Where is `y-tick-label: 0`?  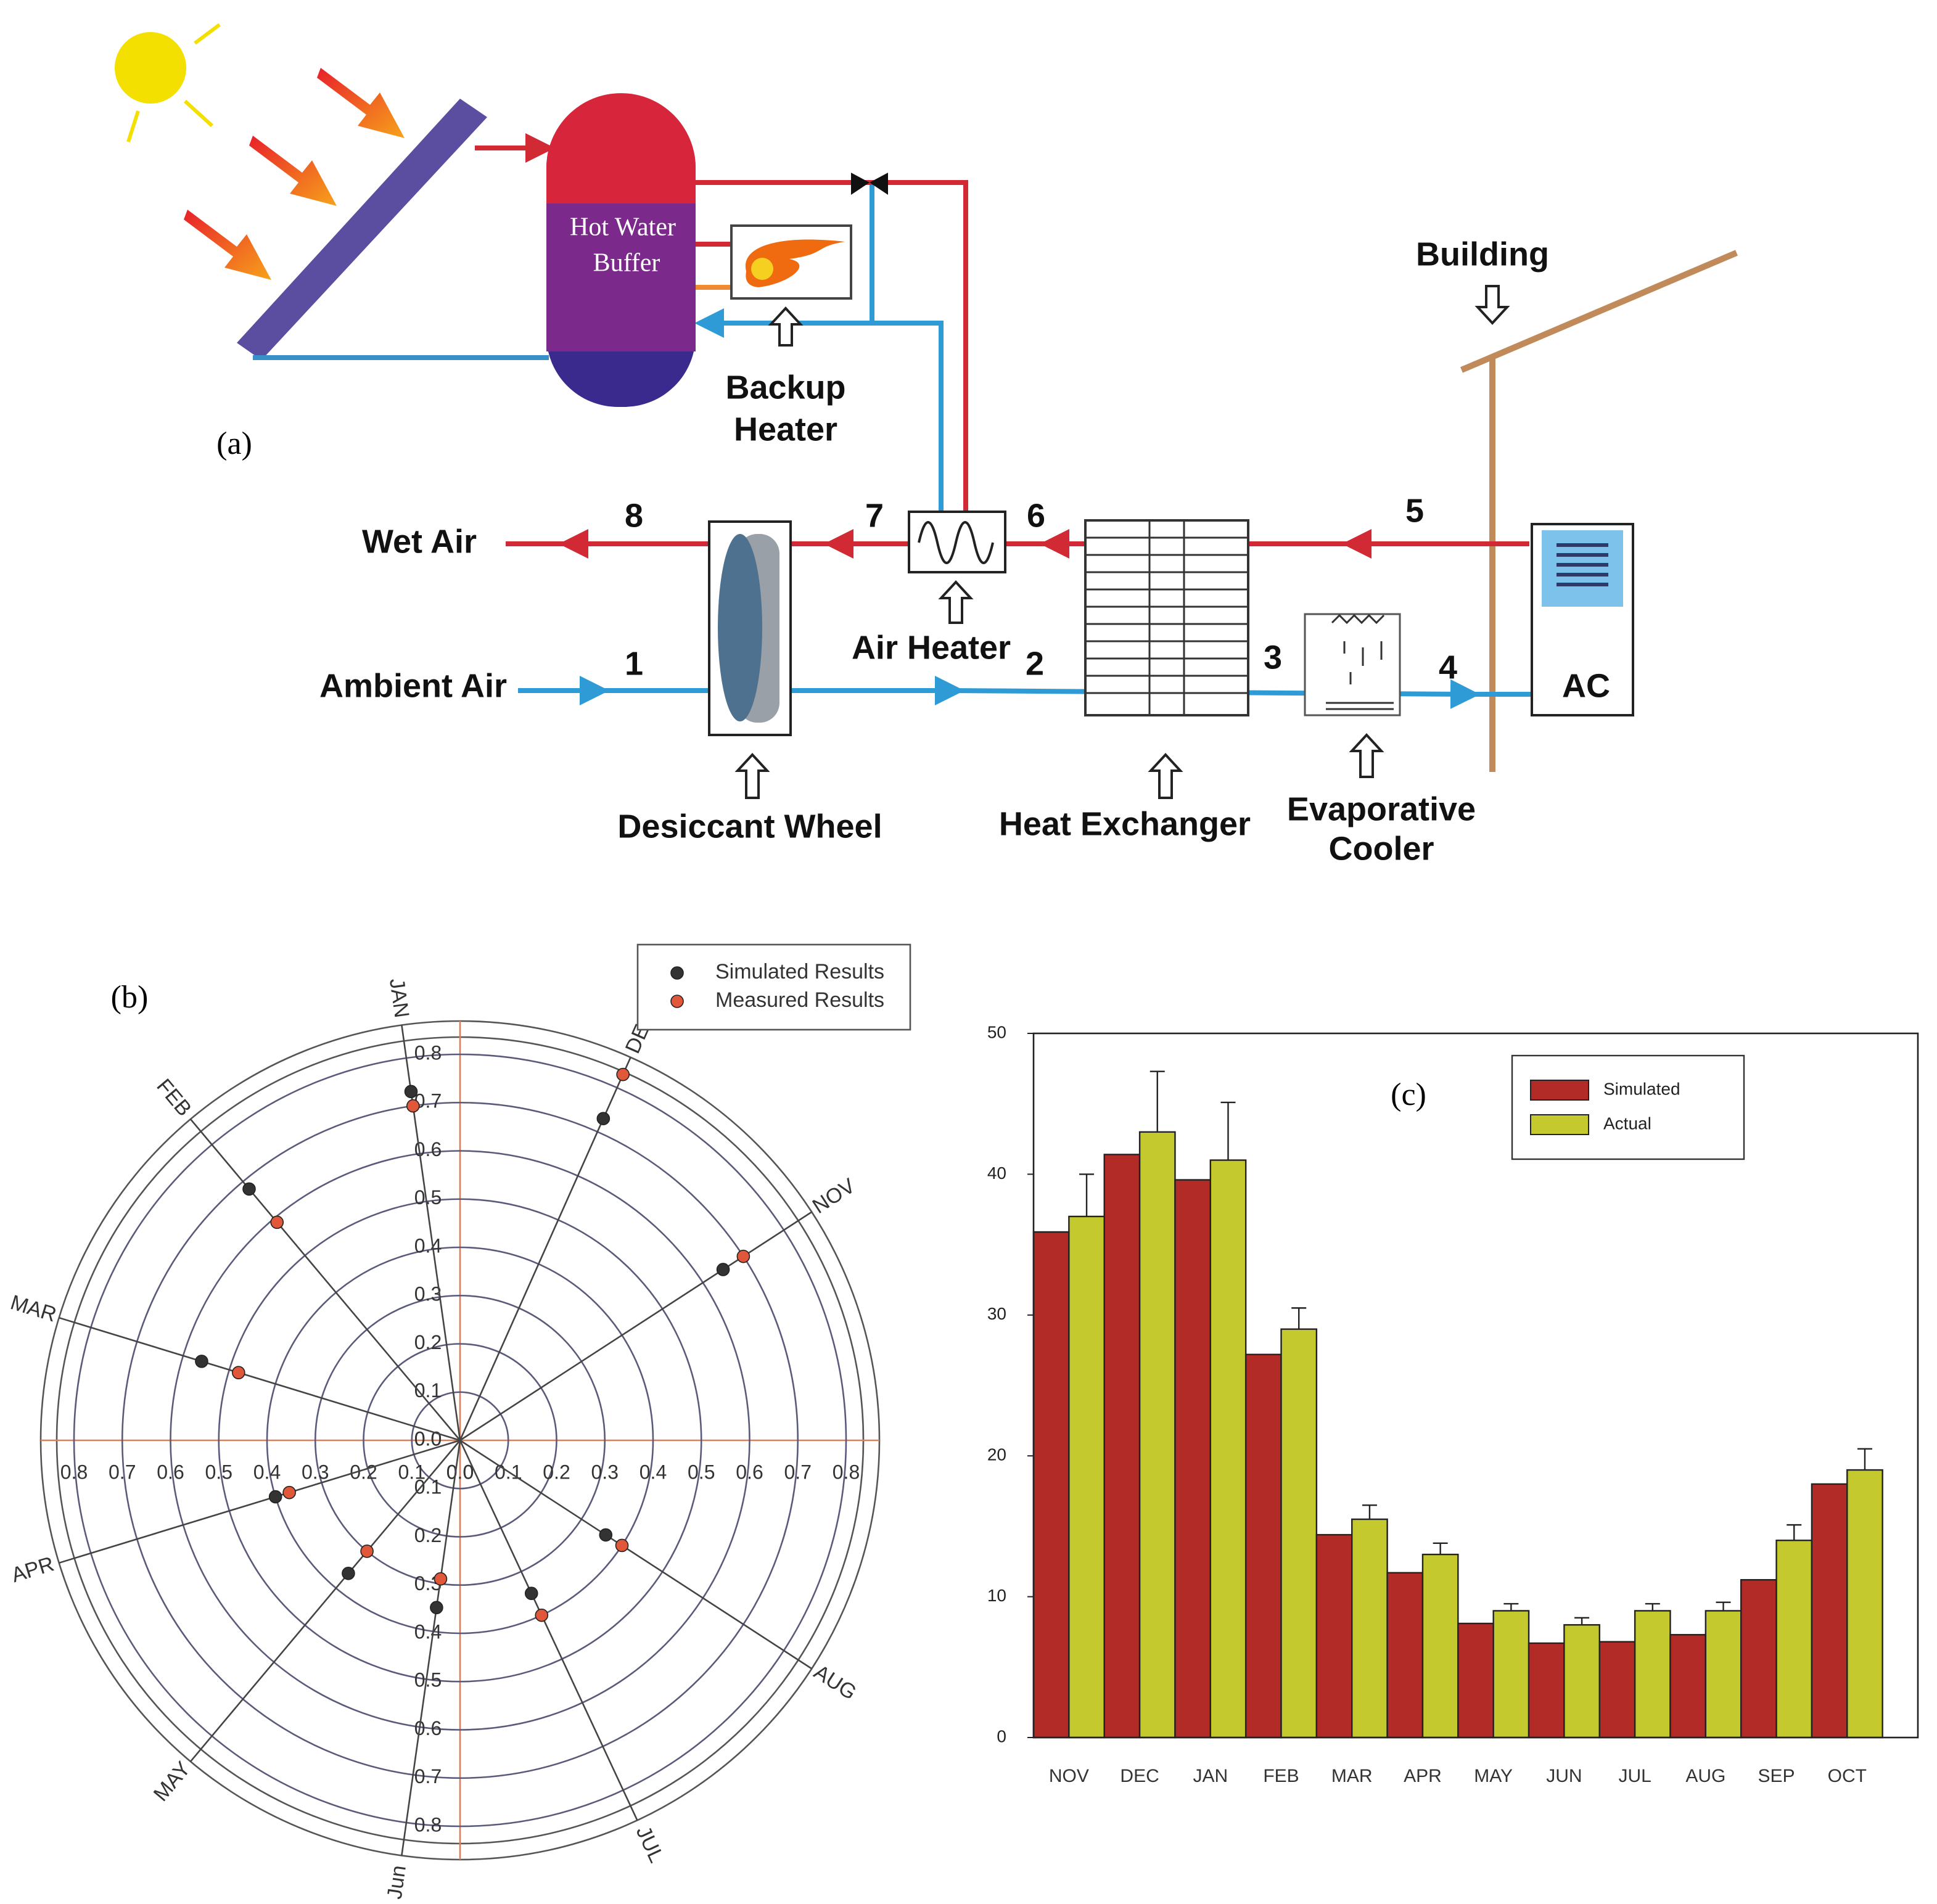 y-tick-label: 0 is located at coordinates (1002, 1736).